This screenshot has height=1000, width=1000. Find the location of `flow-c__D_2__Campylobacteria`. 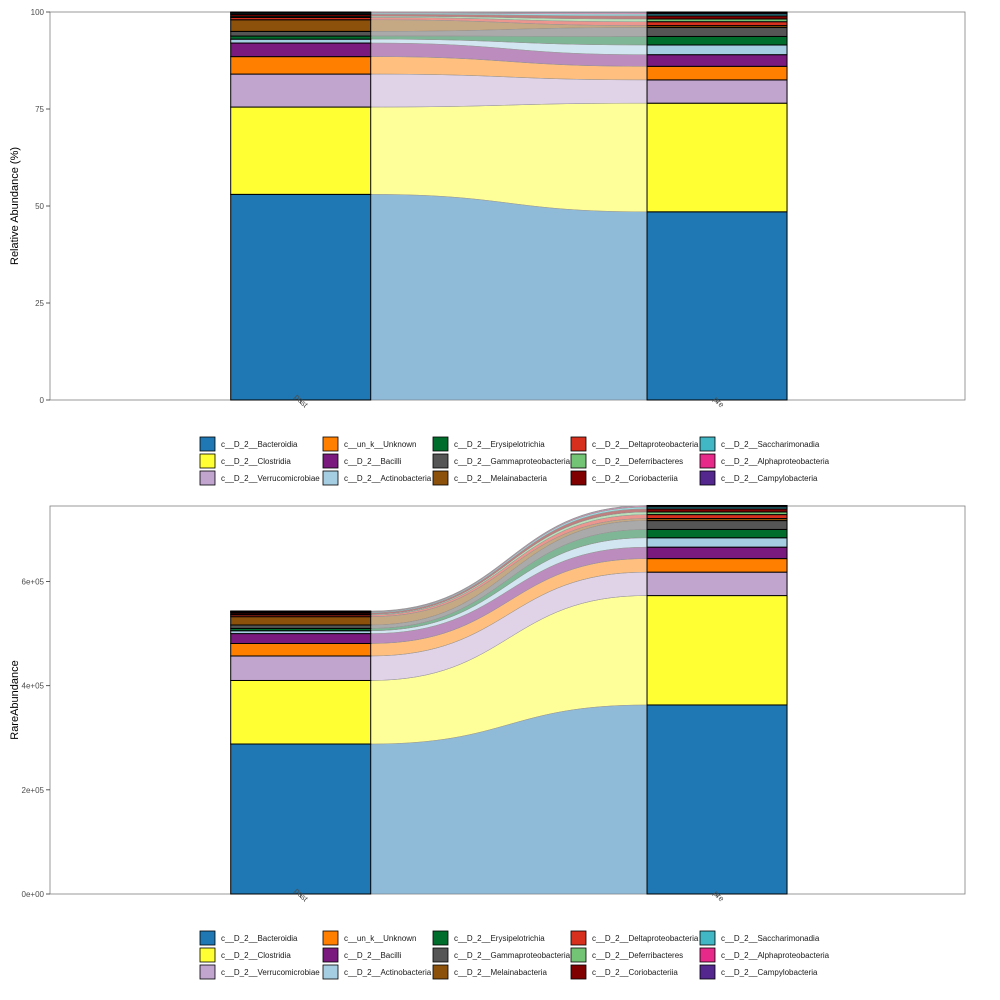

flow-c__D_2__Campylobacteria is located at coordinates (509, 12).